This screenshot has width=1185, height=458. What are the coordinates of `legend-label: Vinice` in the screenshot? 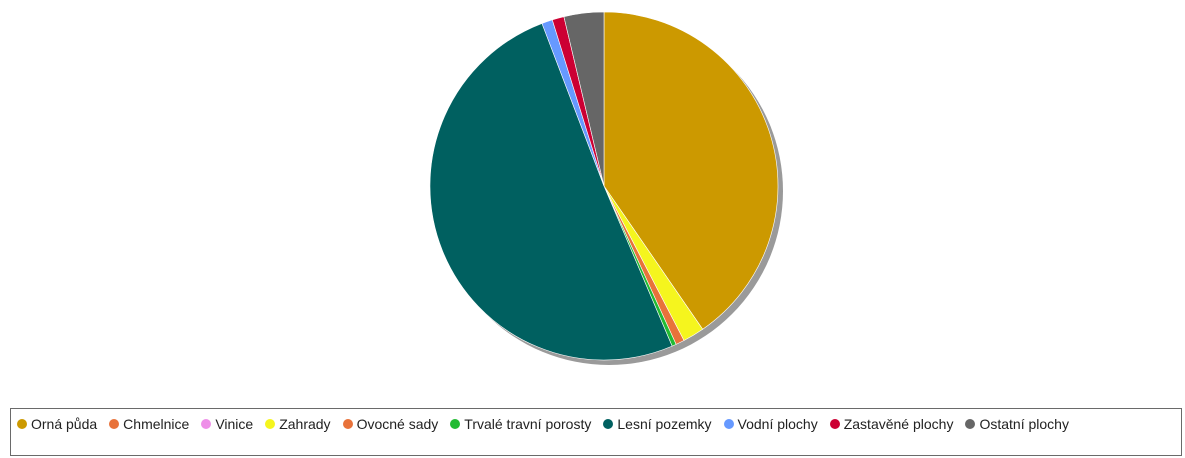 It's located at (234, 424).